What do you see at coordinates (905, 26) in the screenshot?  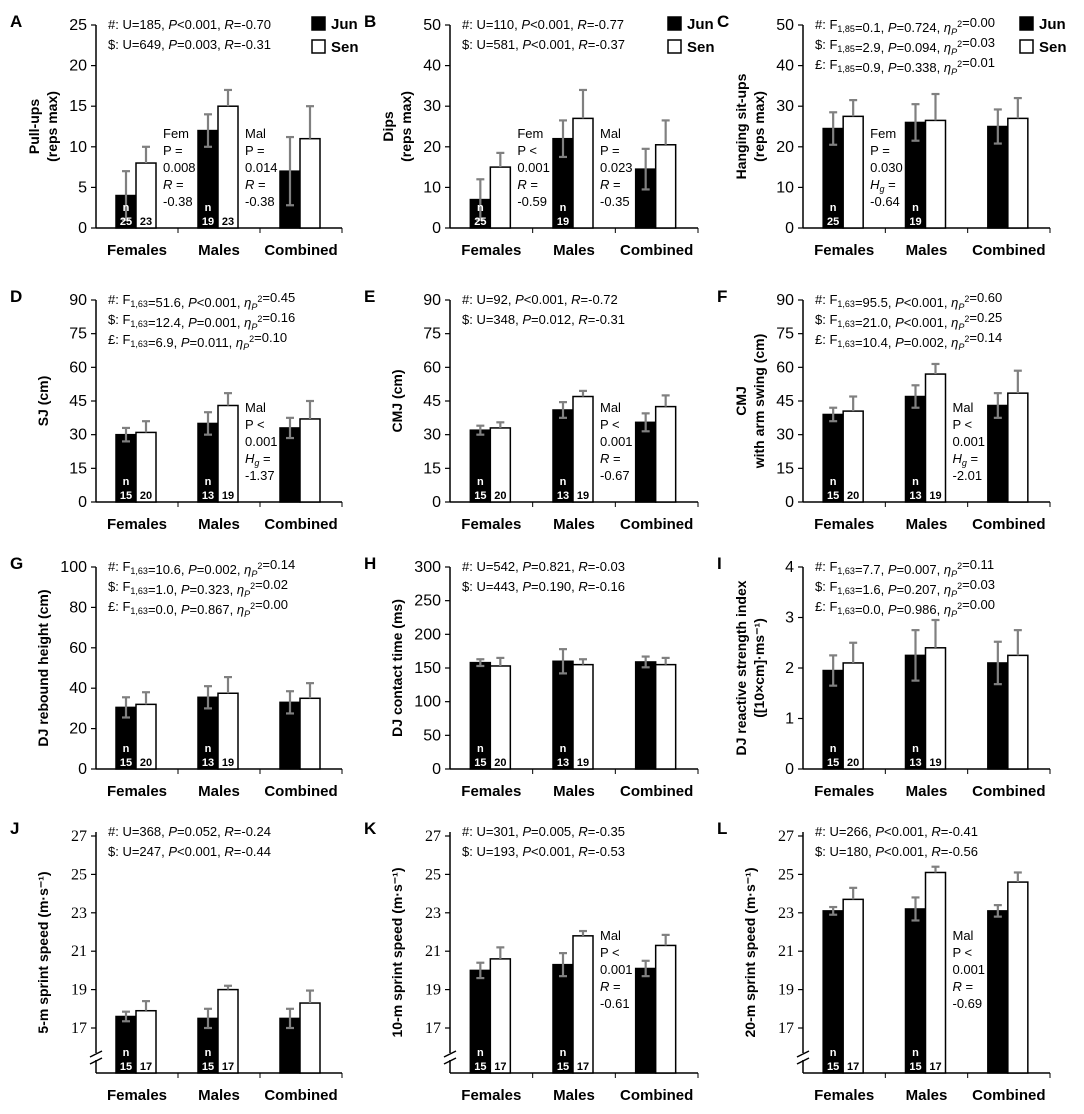 I see `stat-line: #: F1,85=0.1, P=0.724, ηP2=0.00` at bounding box center [905, 26].